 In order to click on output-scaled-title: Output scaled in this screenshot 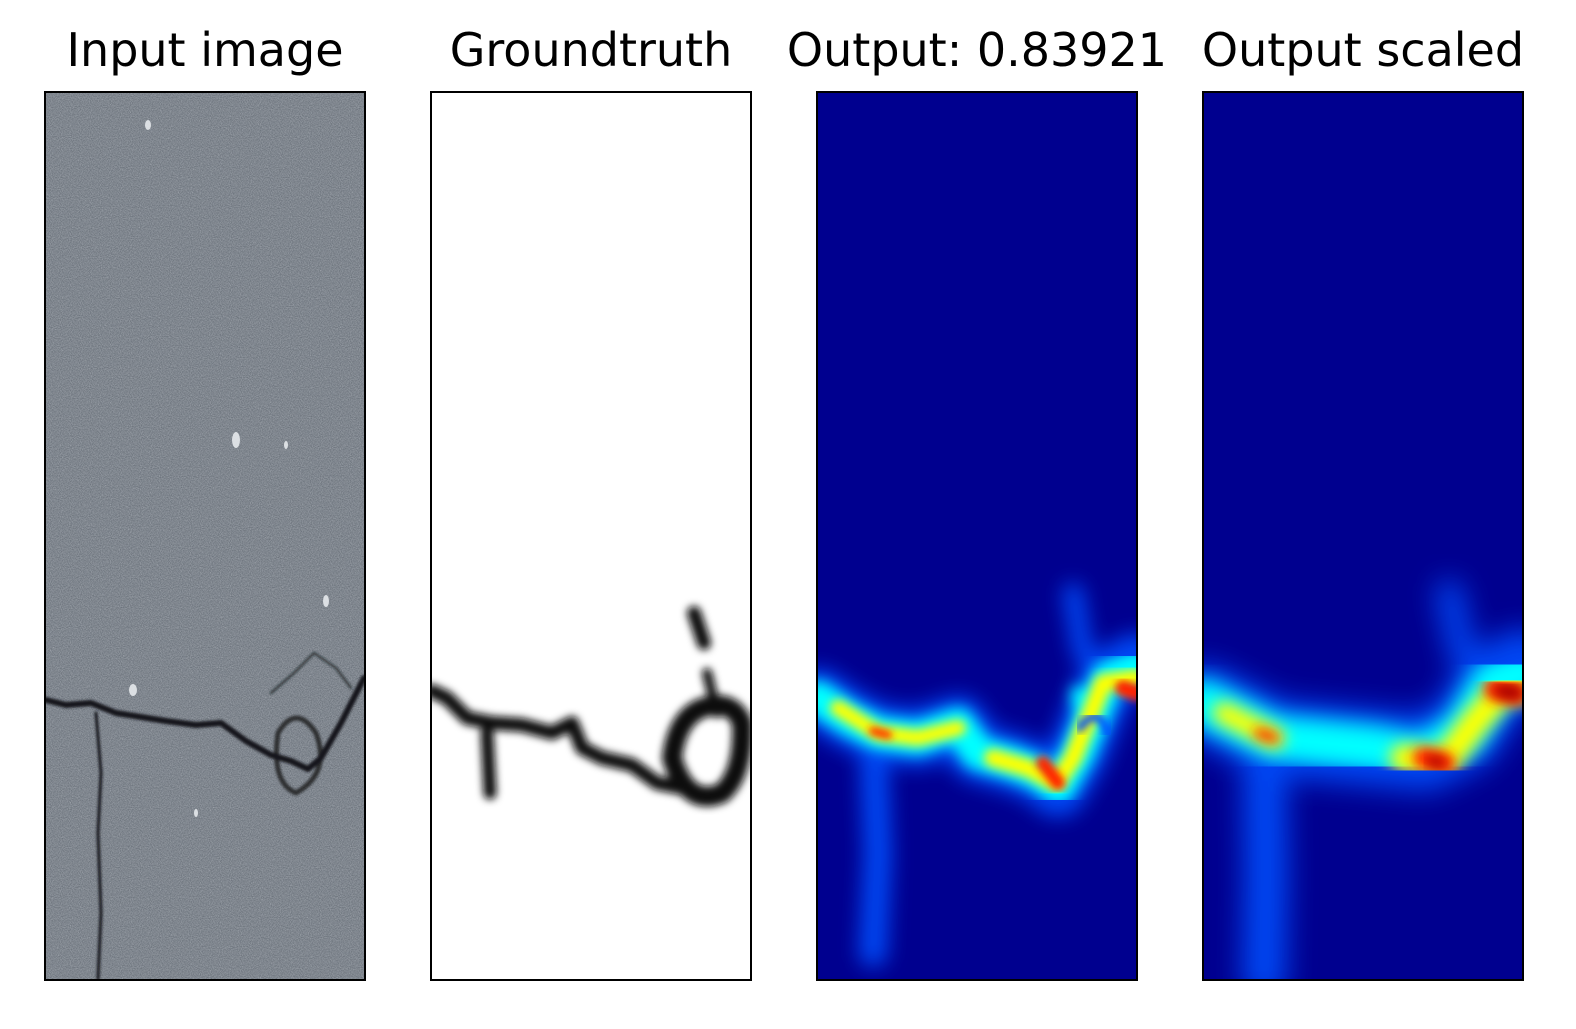, I will do `click(1363, 50)`.